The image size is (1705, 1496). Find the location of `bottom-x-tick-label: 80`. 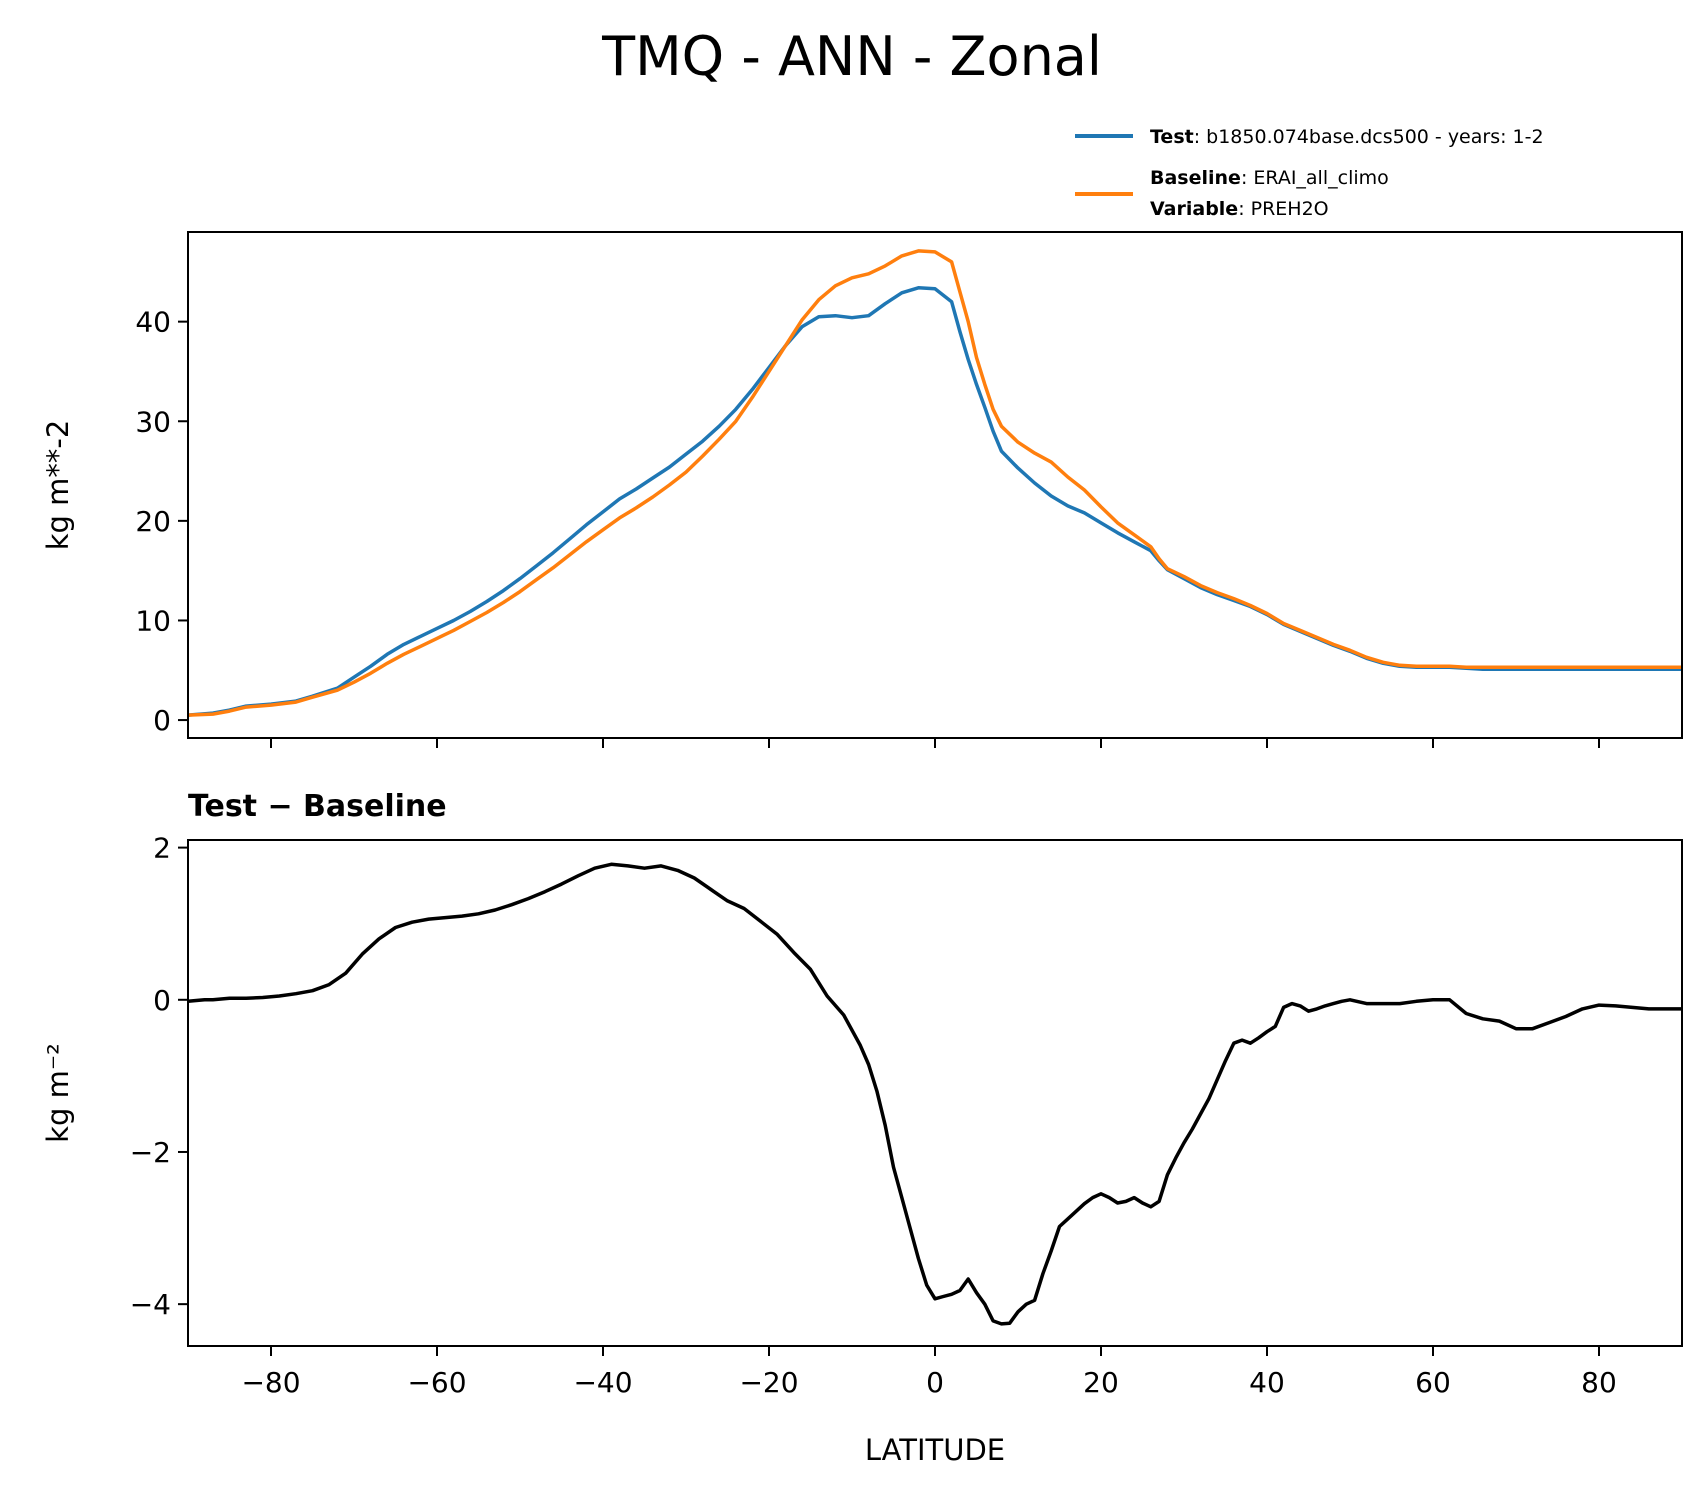

bottom-x-tick-label: 80 is located at coordinates (1599, 1382).